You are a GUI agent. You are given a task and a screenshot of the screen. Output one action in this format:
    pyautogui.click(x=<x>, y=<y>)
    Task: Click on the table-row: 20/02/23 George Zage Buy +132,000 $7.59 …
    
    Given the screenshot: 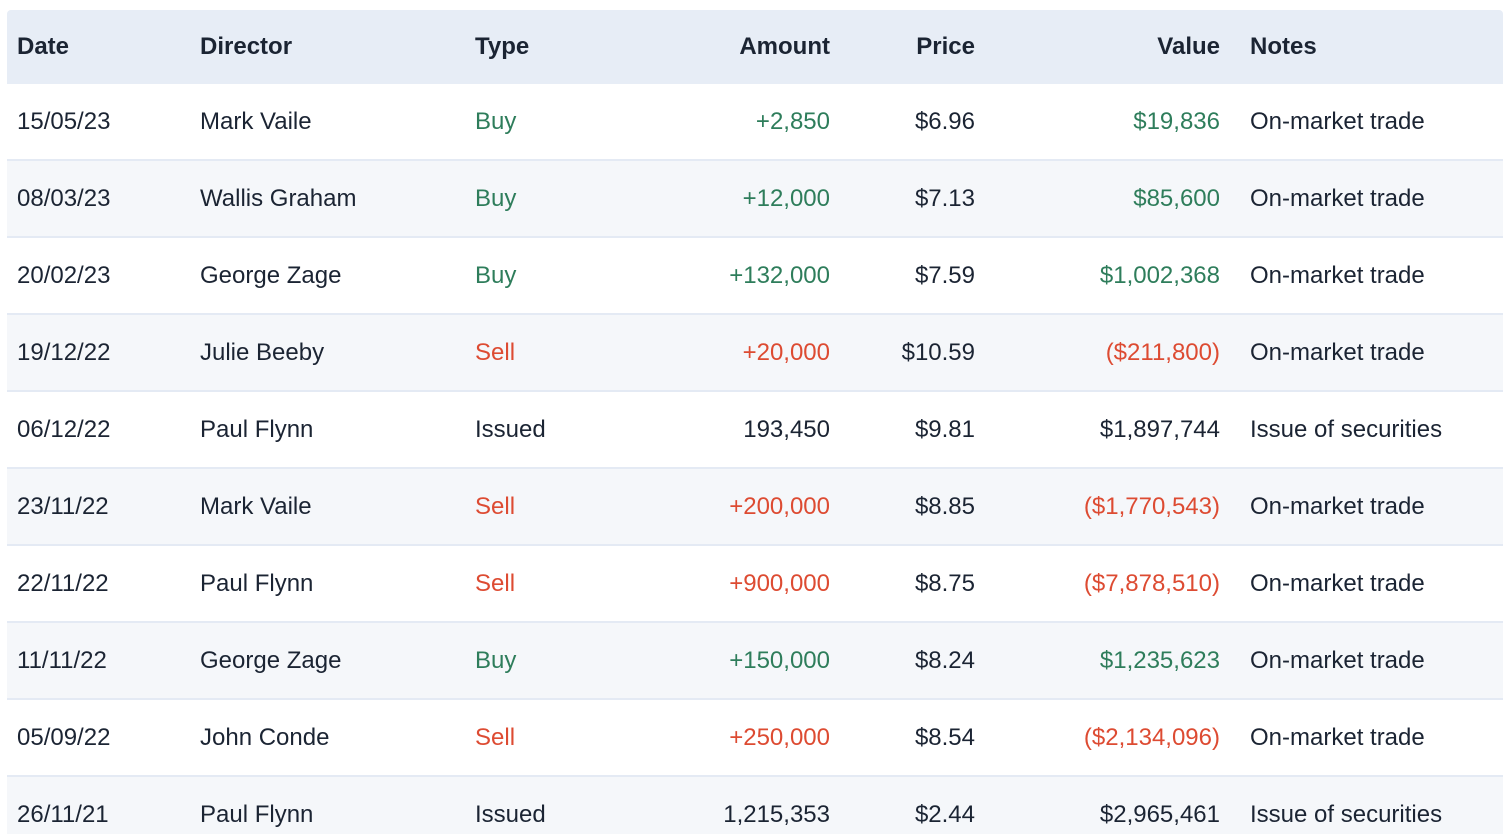 What is the action you would take?
    pyautogui.click(x=755, y=274)
    